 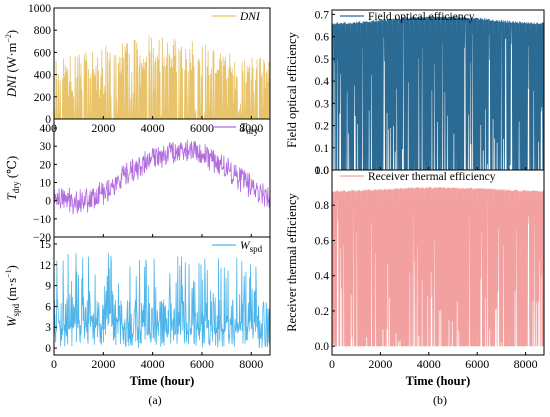 I want to click on ytick-label: 3, so click(x=48, y=328).